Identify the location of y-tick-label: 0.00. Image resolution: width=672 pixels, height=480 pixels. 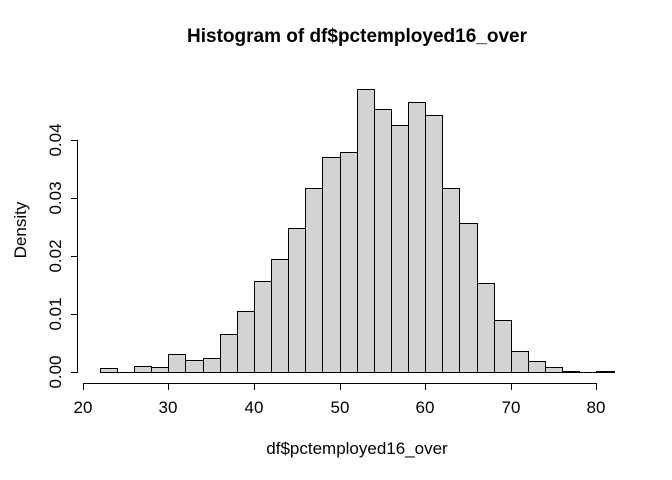
(55, 372).